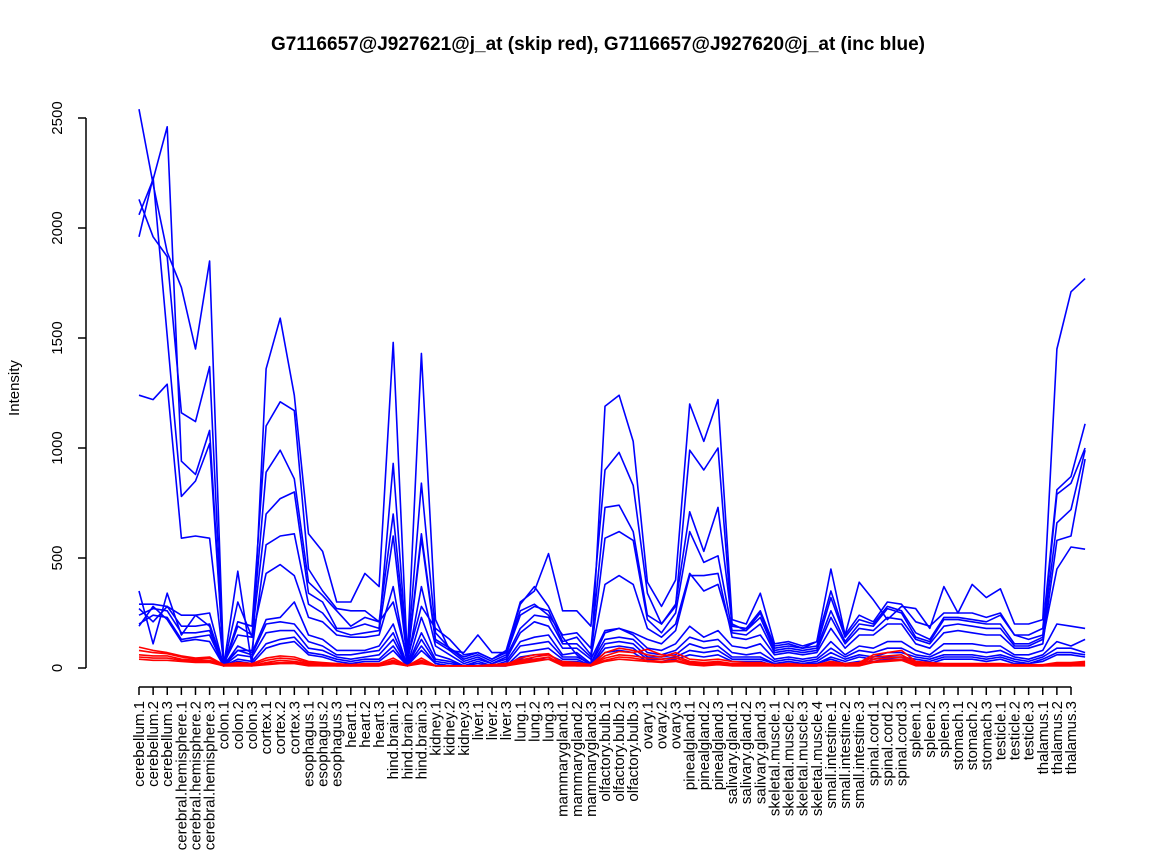 Image resolution: width=1152 pixels, height=864 pixels. I want to click on x-tick-label: hind.brain.2, so click(407, 740).